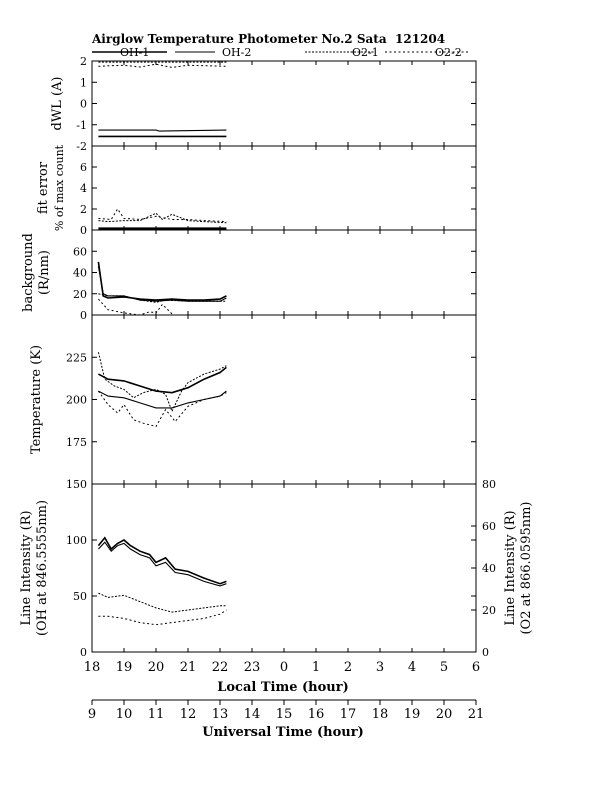 The image size is (612, 792). Describe the element at coordinates (284, 667) in the screenshot. I see `local-time-tick-label: 0` at that location.